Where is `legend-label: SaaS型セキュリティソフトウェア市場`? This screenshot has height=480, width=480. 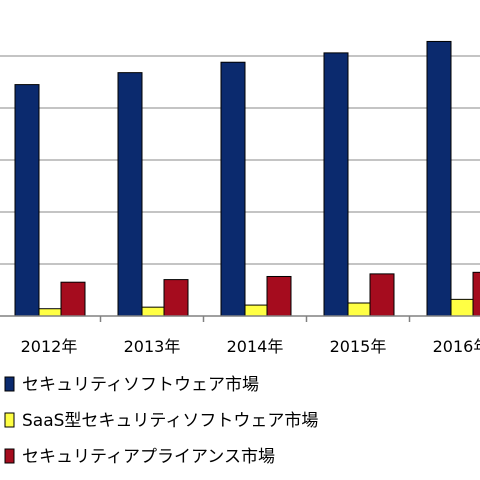 legend-label: SaaS型セキュリティソフトウェア市場 is located at coordinates (170, 421).